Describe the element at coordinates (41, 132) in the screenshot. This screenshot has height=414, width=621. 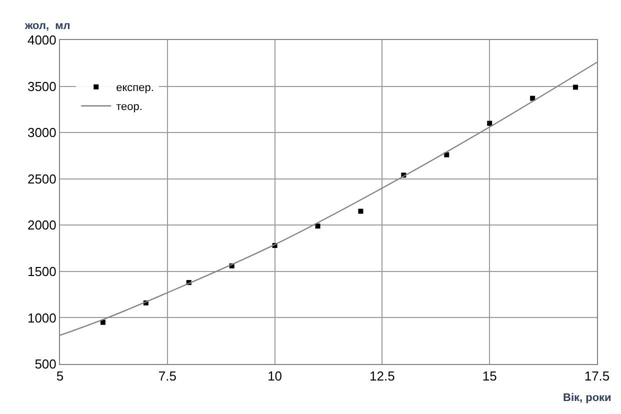
I see `y-tick-label: 3000` at that location.